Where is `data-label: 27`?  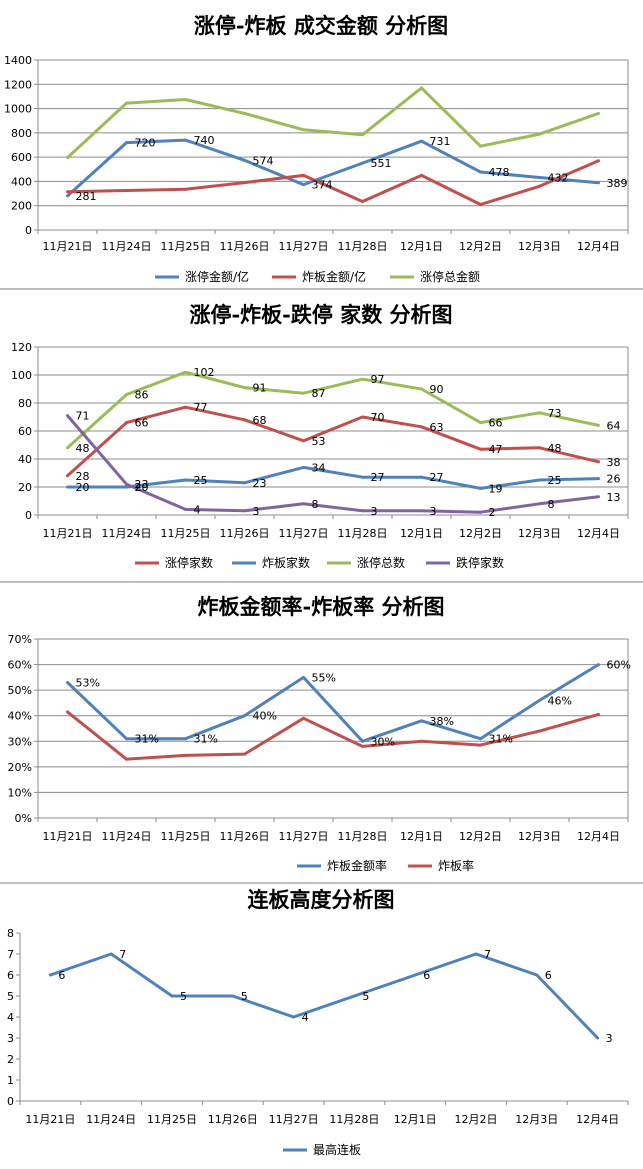
data-label: 27 is located at coordinates (378, 477).